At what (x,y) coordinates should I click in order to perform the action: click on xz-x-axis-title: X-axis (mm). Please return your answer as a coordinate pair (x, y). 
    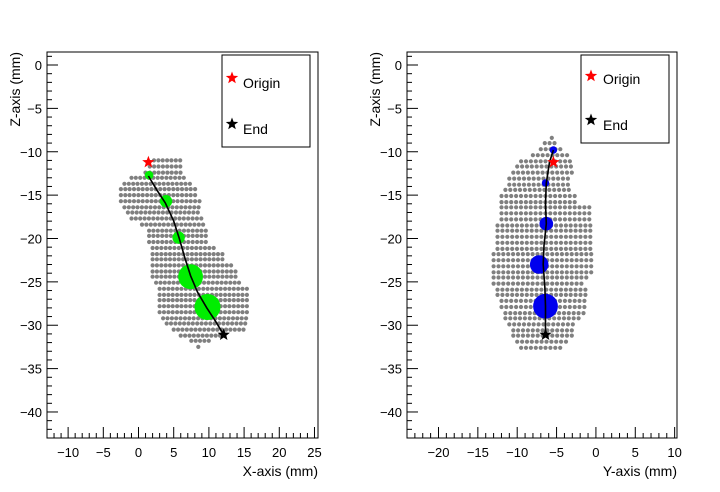
    Looking at the image, I should click on (280, 471).